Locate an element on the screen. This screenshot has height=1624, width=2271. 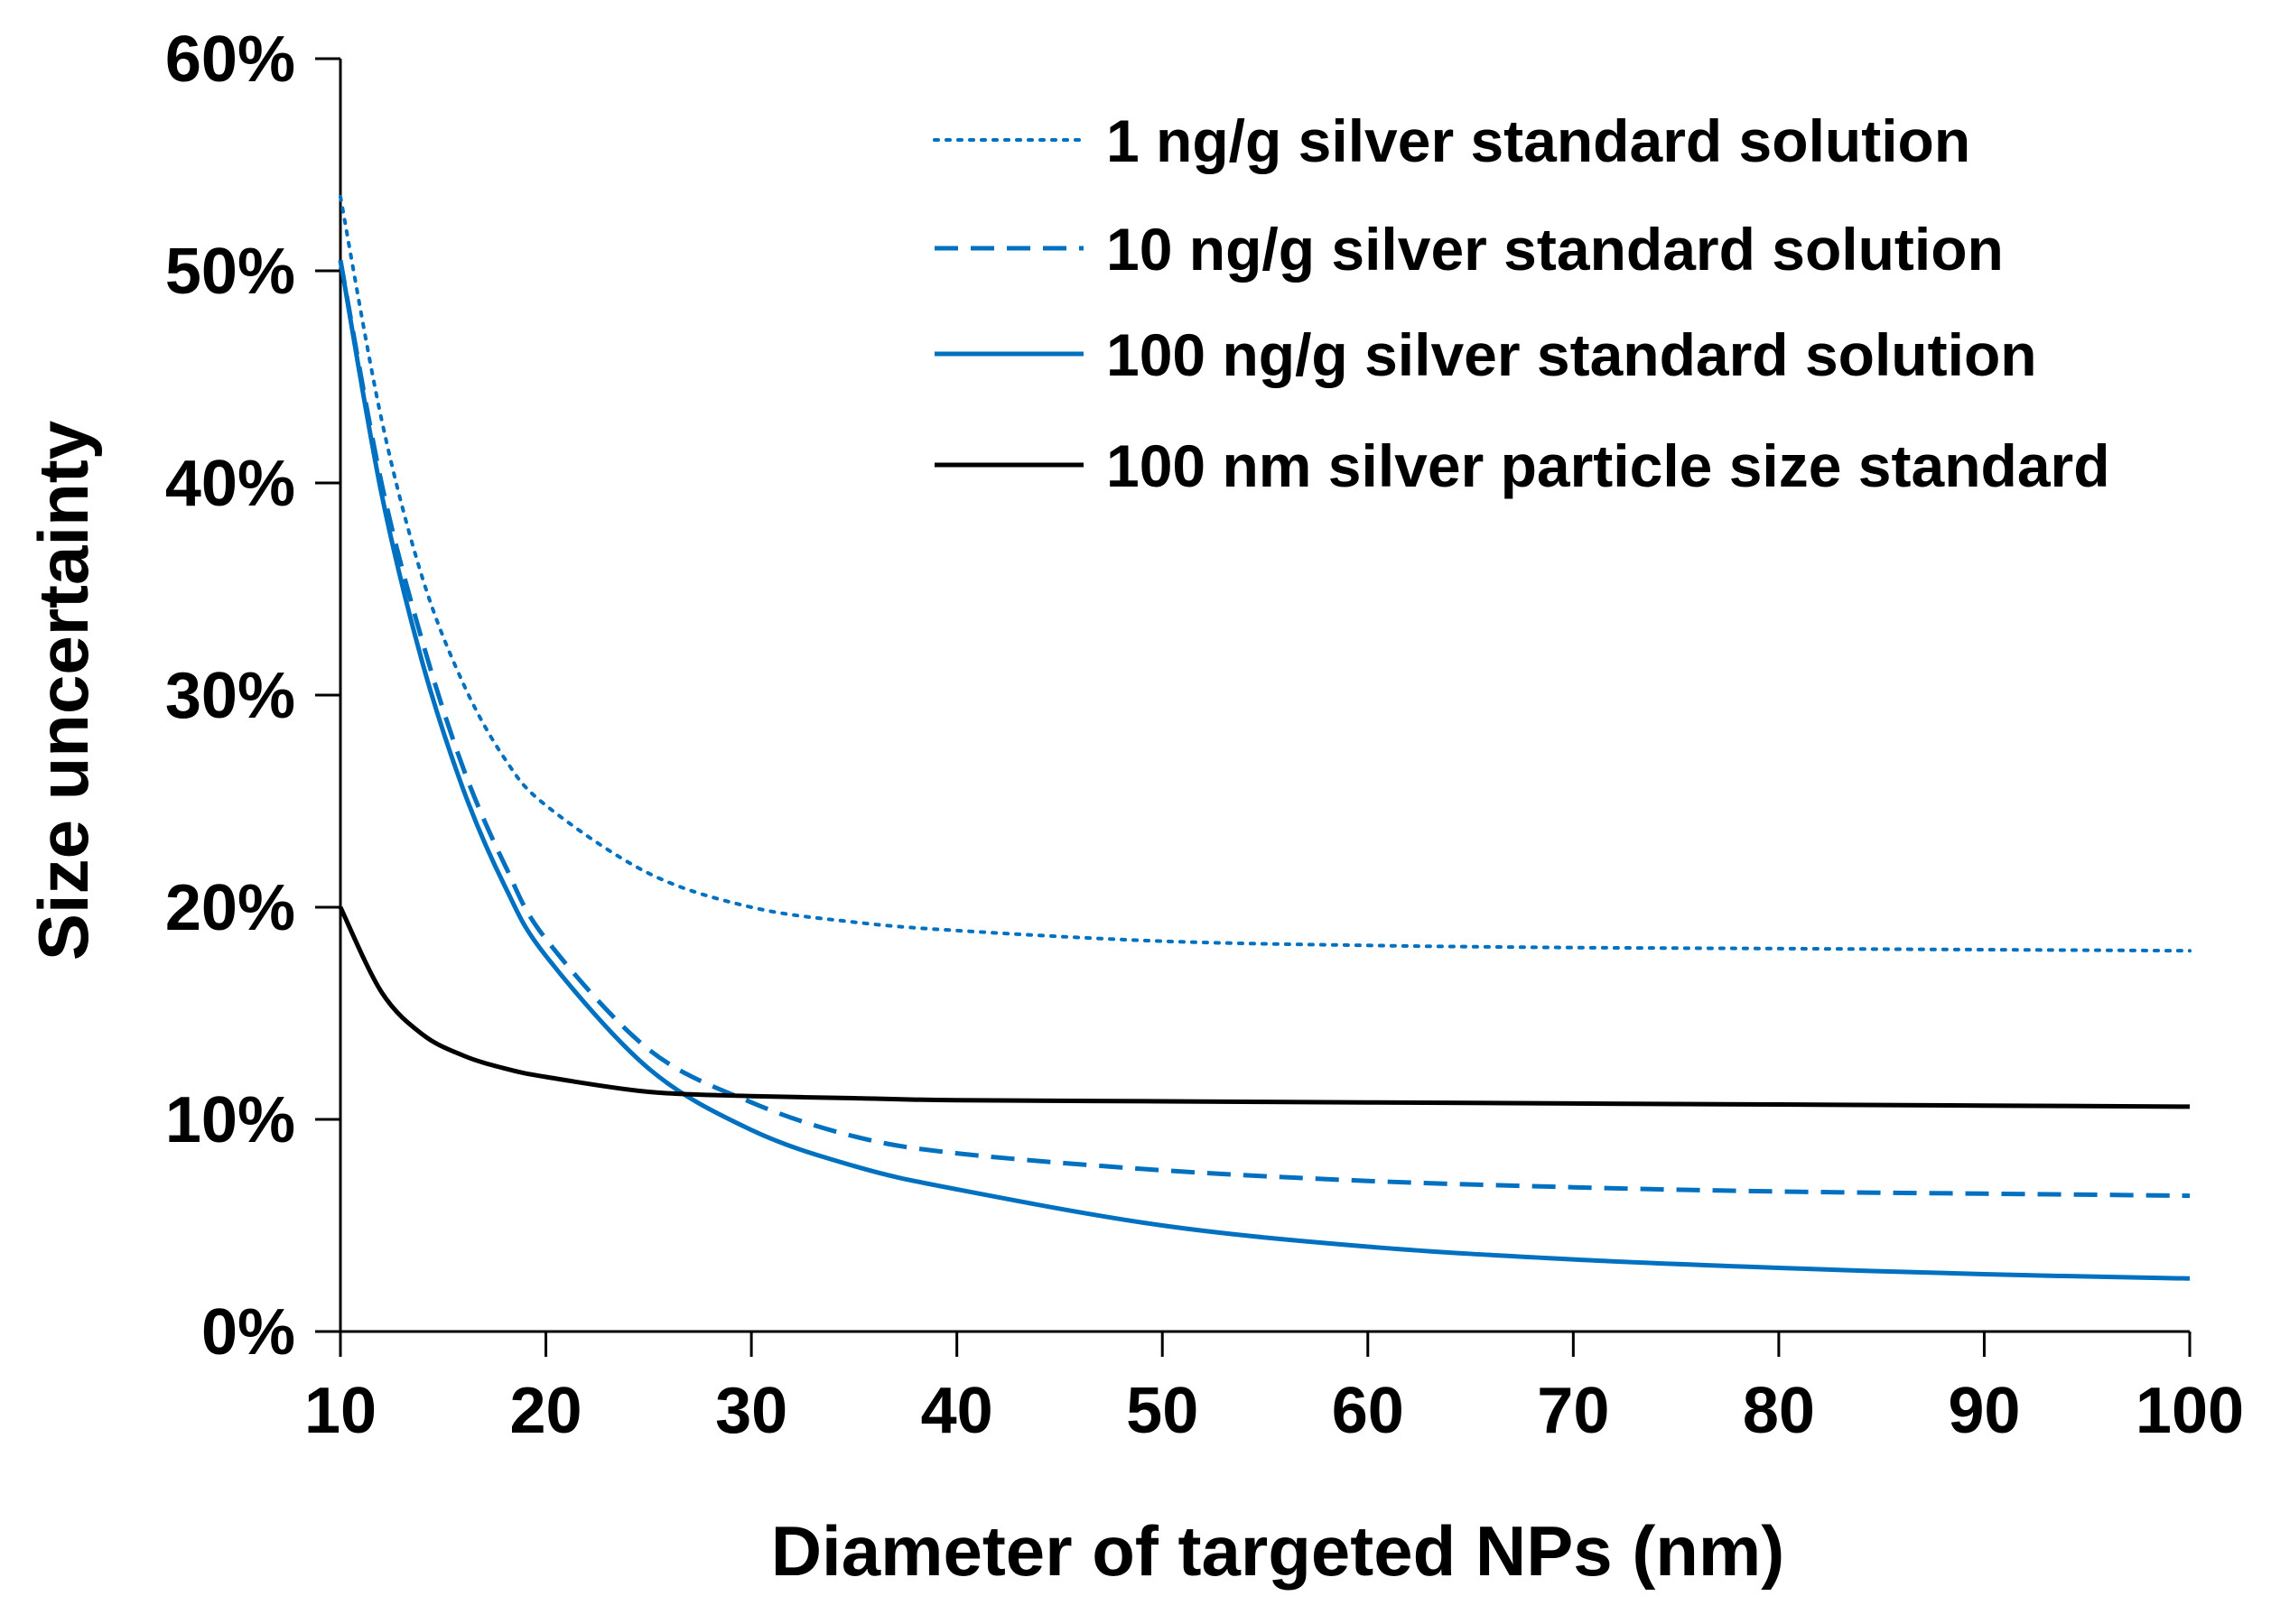
legend-label-3: 100 ng/g silver standard solution is located at coordinates (1571, 355).